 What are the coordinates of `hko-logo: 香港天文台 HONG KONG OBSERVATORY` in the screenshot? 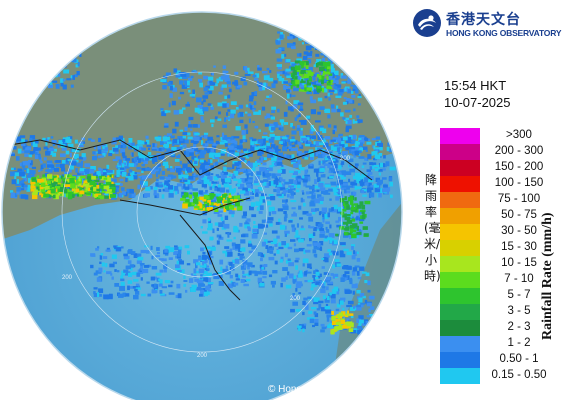 It's located at (492, 24).